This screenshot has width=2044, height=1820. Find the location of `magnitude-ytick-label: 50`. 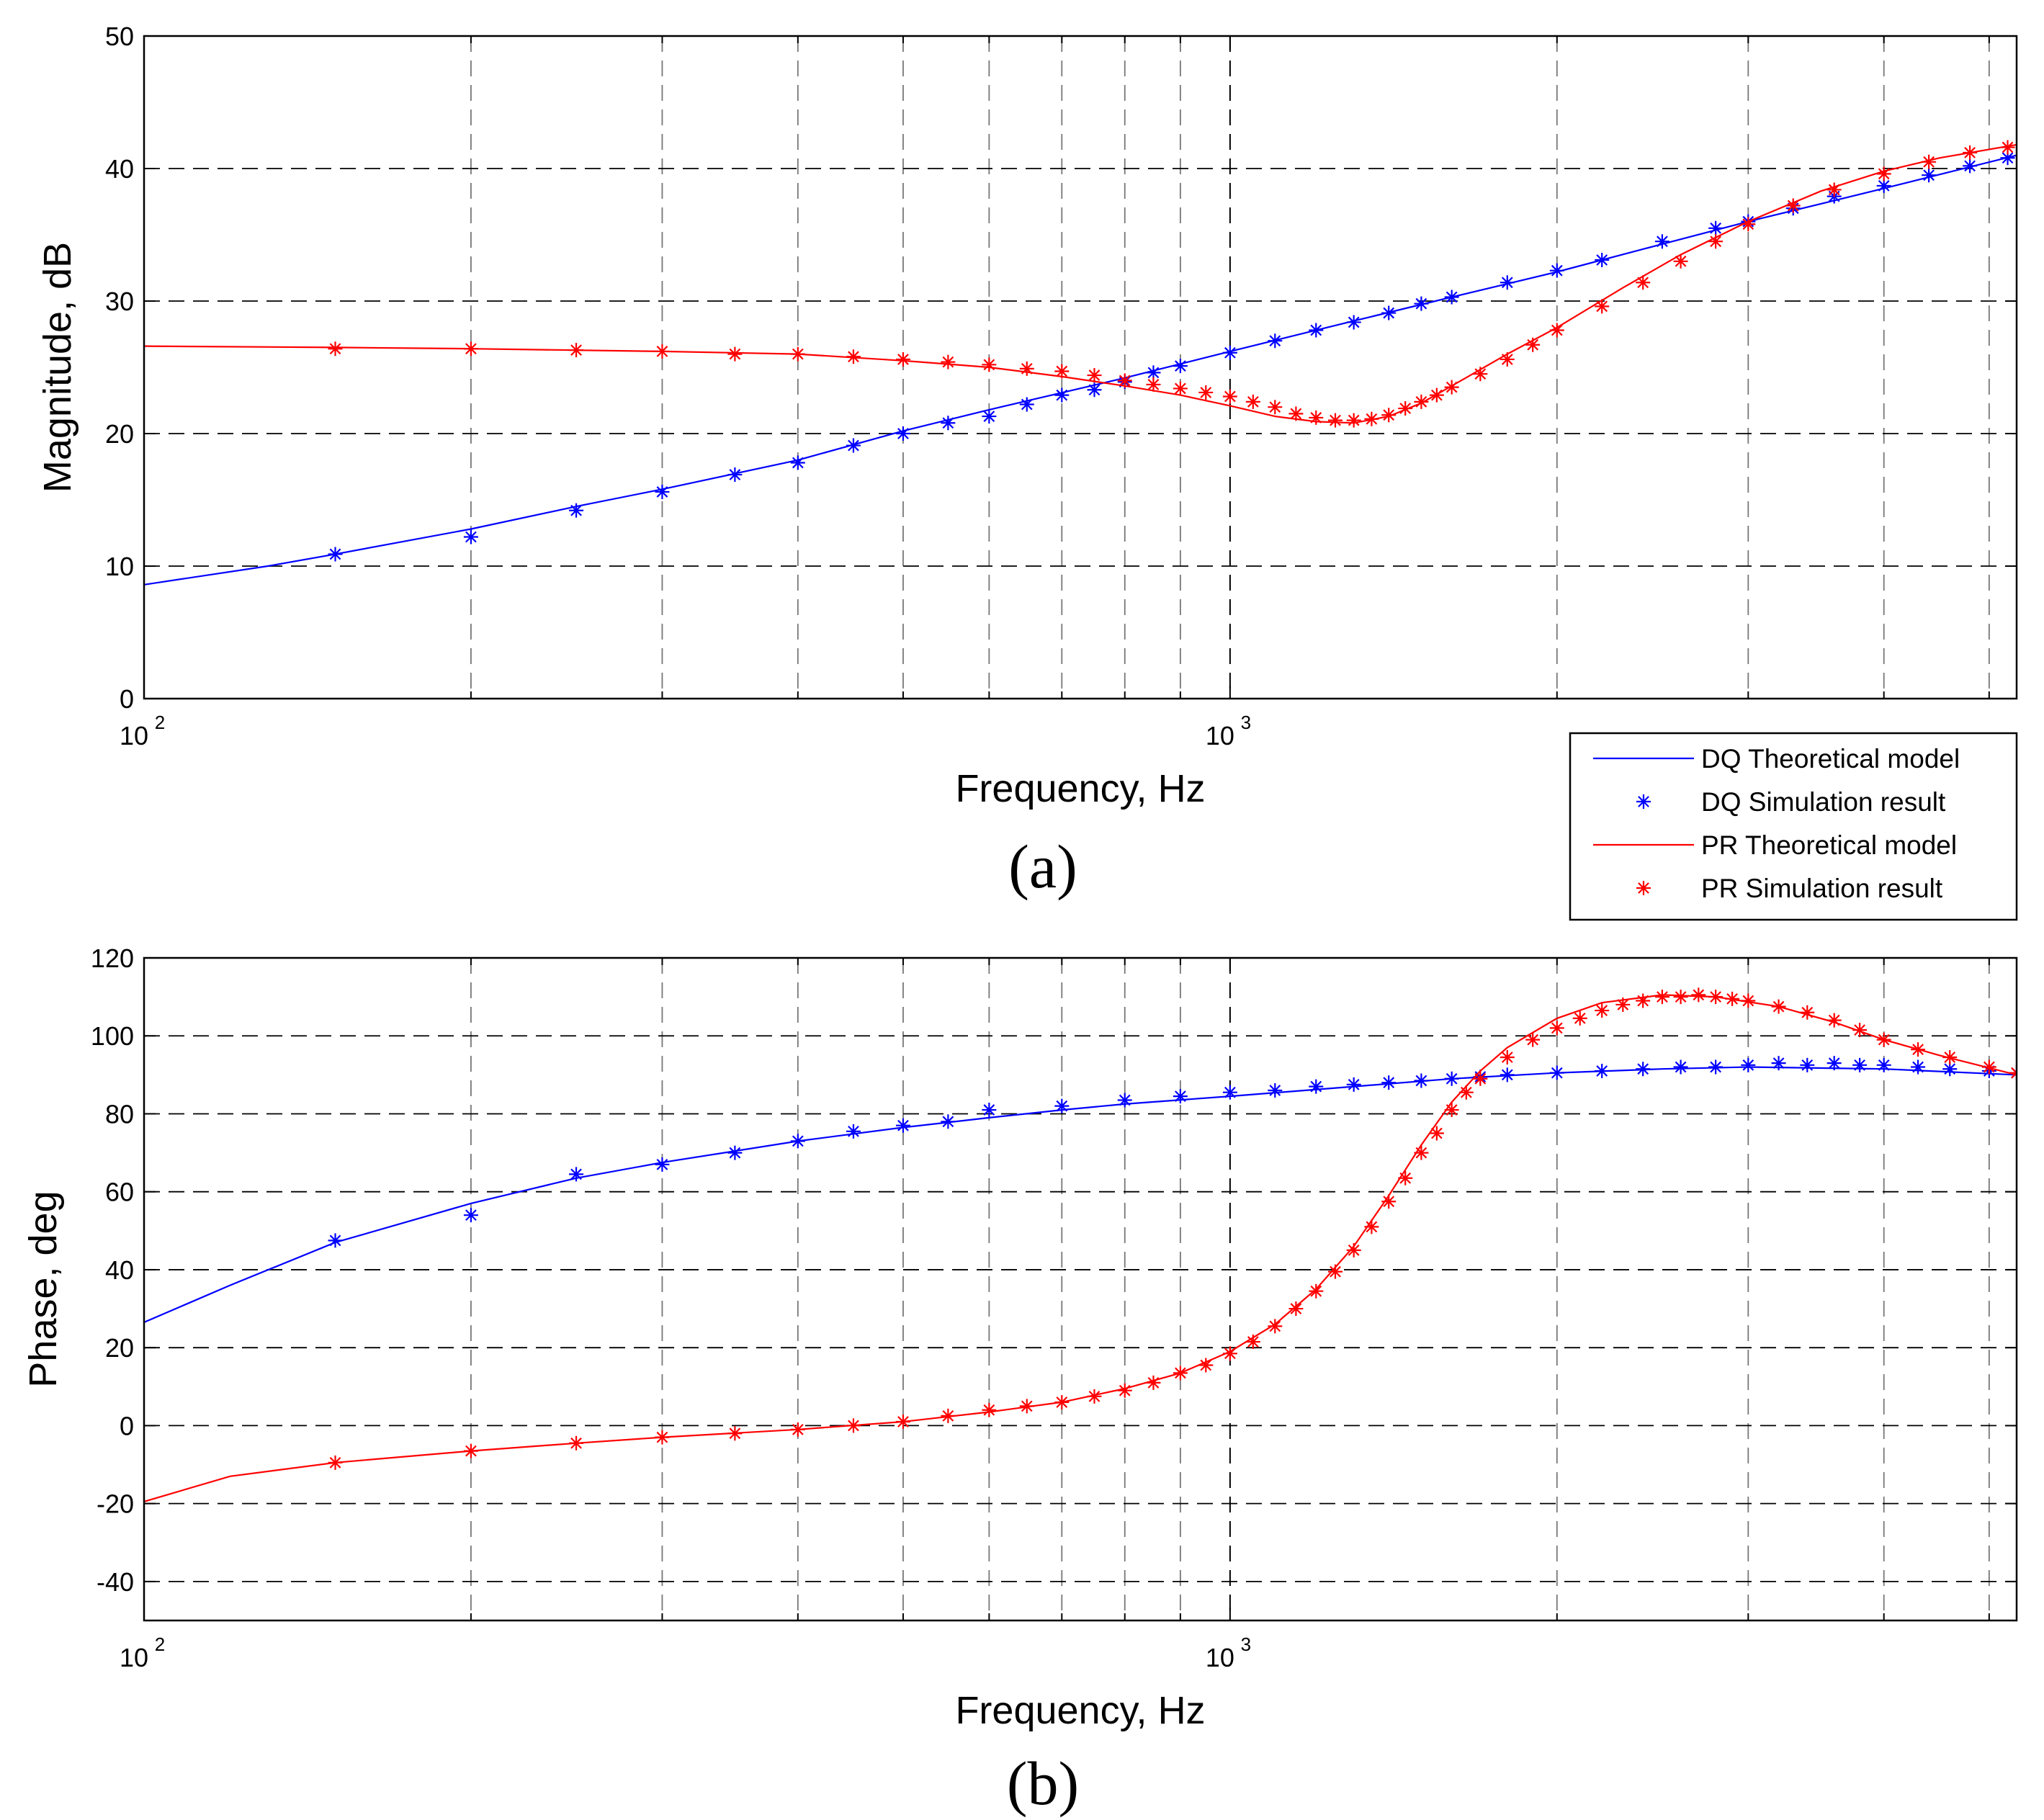

magnitude-ytick-label: 50 is located at coordinates (119, 36).